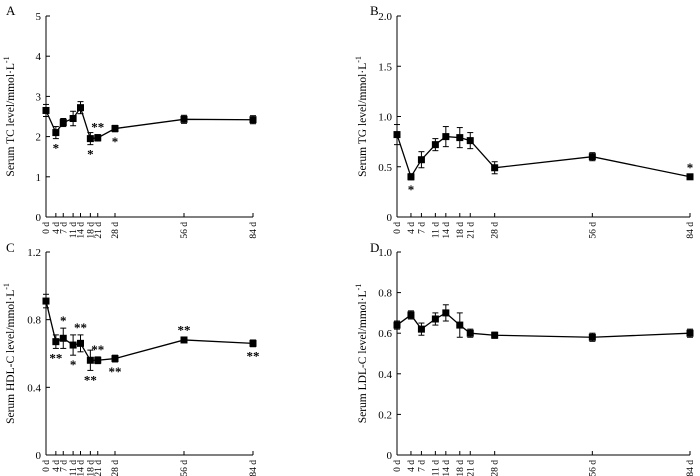  What do you see at coordinates (385, 375) in the screenshot?
I see `y-tick-label: 0.4` at bounding box center [385, 375].